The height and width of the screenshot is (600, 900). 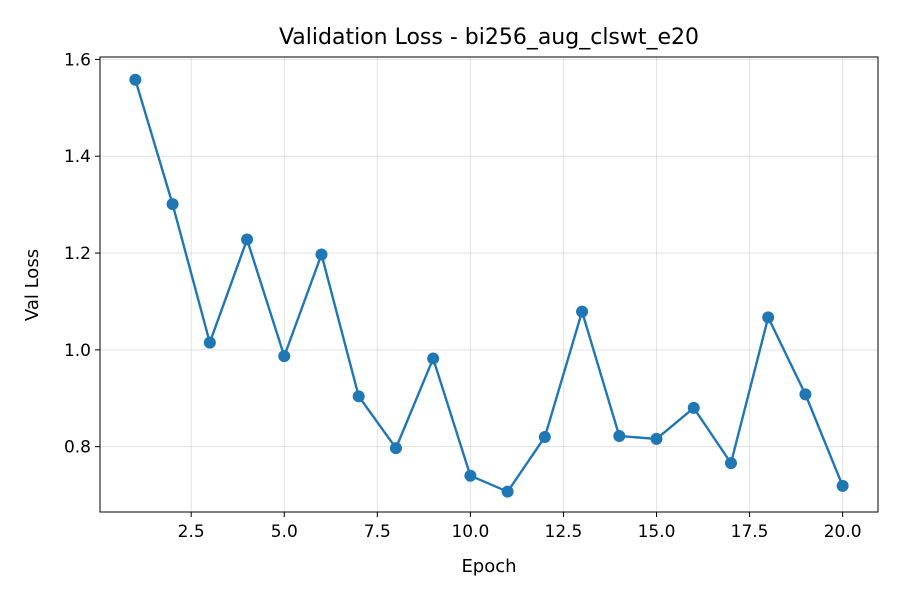 I want to click on y-tick-label: 1.0, so click(x=77, y=351).